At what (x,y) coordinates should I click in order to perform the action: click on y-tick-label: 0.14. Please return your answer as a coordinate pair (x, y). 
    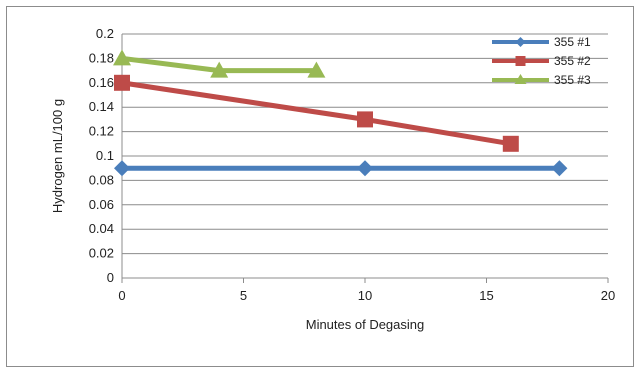
    Looking at the image, I should click on (101, 106).